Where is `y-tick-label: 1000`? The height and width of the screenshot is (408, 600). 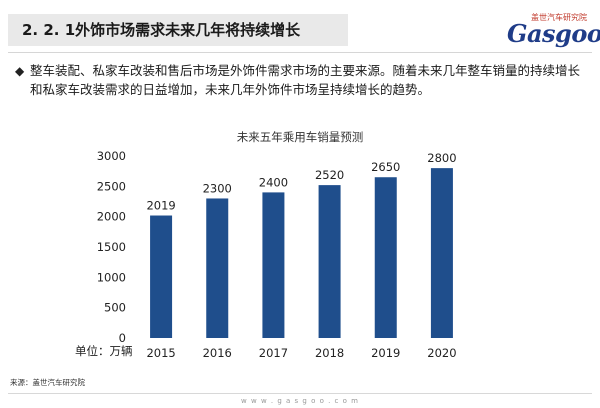
y-tick-label: 1000 is located at coordinates (111, 277).